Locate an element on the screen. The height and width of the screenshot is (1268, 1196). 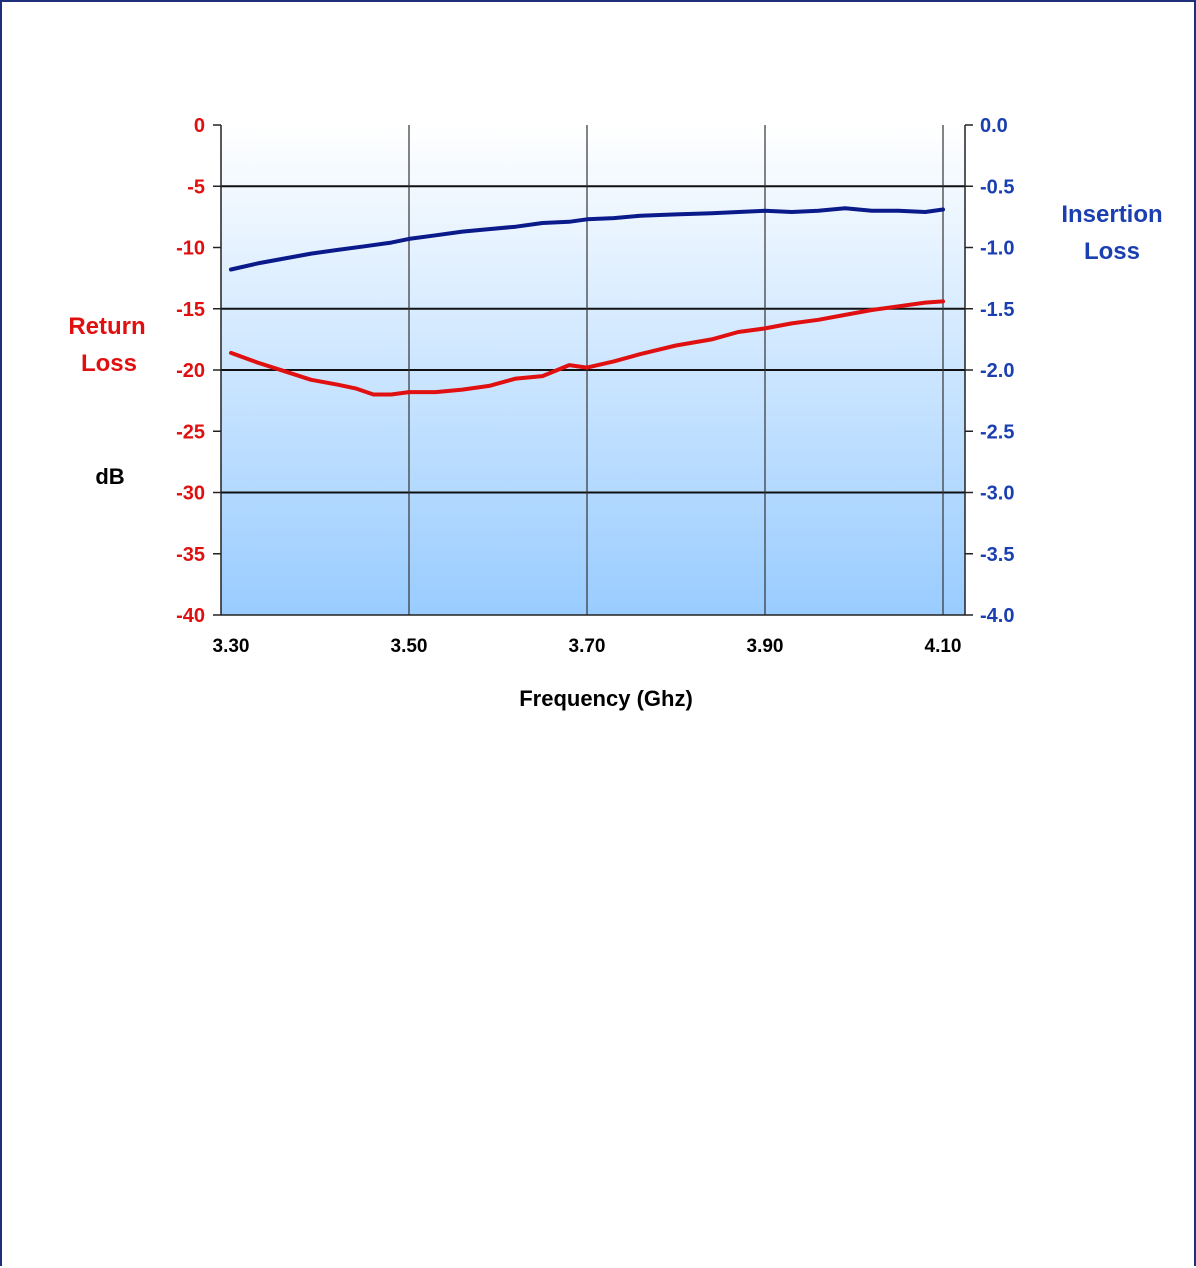
right-tick-label: 0.0 is located at coordinates (994, 126).